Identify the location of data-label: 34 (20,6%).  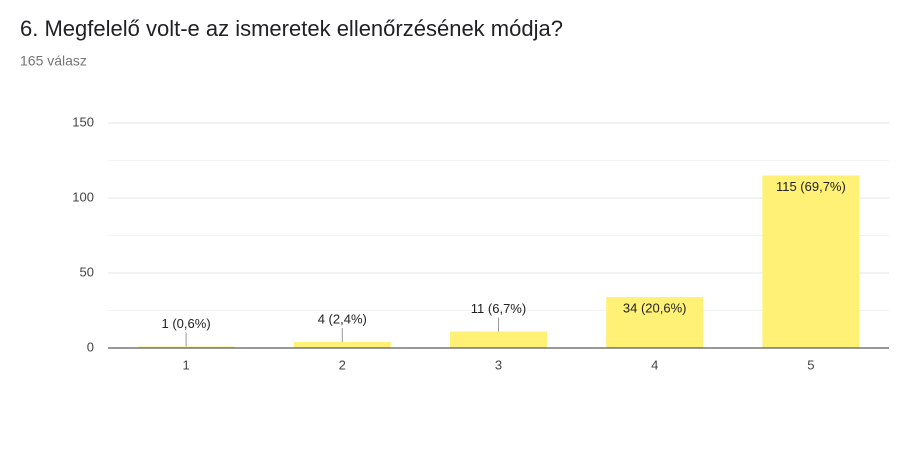
(655, 307).